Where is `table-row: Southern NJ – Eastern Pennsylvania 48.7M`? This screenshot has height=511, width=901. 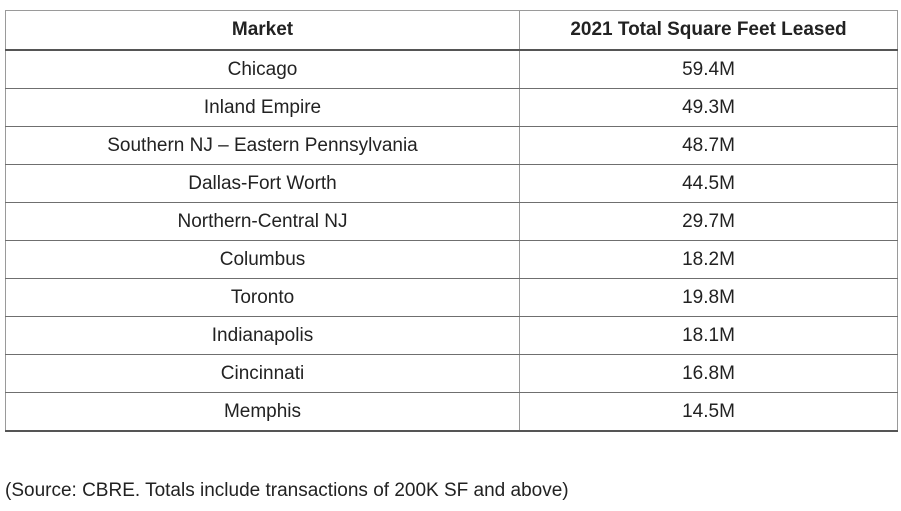
table-row: Southern NJ – Eastern Pennsylvania 48.7M is located at coordinates (451, 145).